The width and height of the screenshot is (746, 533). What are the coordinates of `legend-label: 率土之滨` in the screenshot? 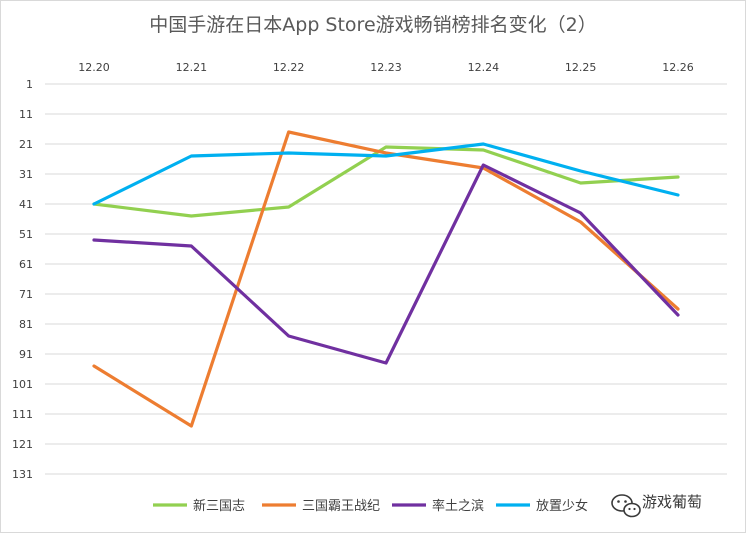 It's located at (458, 506).